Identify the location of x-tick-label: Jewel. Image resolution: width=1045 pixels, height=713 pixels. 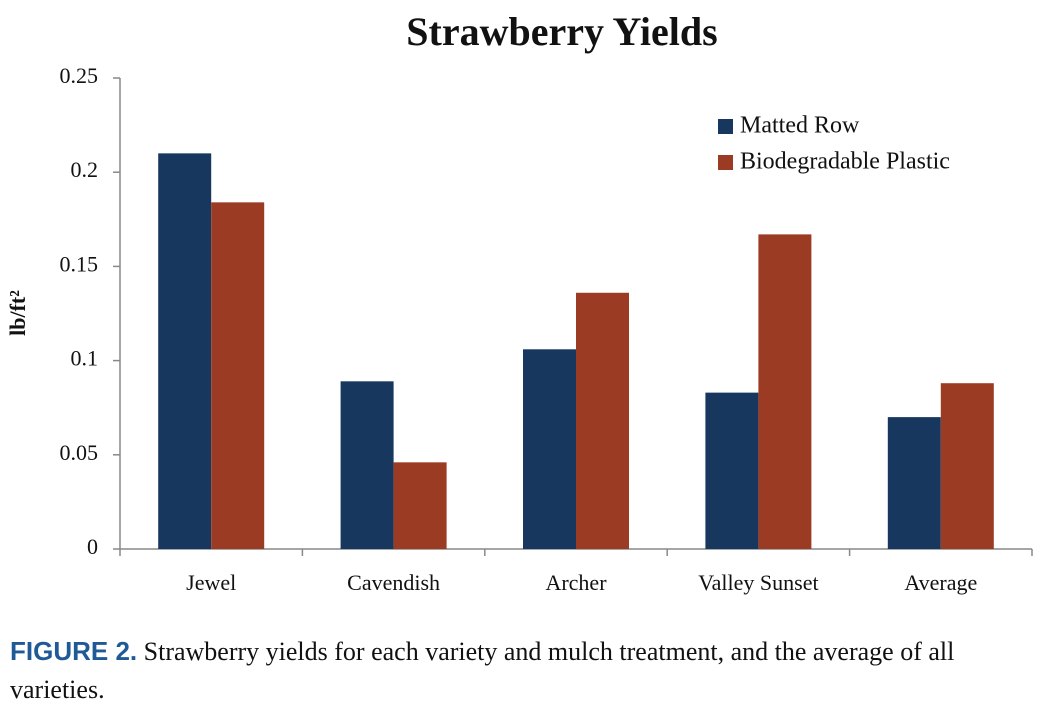
(211, 582).